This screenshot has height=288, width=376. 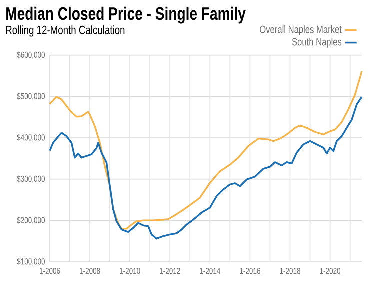 What do you see at coordinates (170, 271) in the screenshot?
I see `x-tick-label: 1-2012` at bounding box center [170, 271].